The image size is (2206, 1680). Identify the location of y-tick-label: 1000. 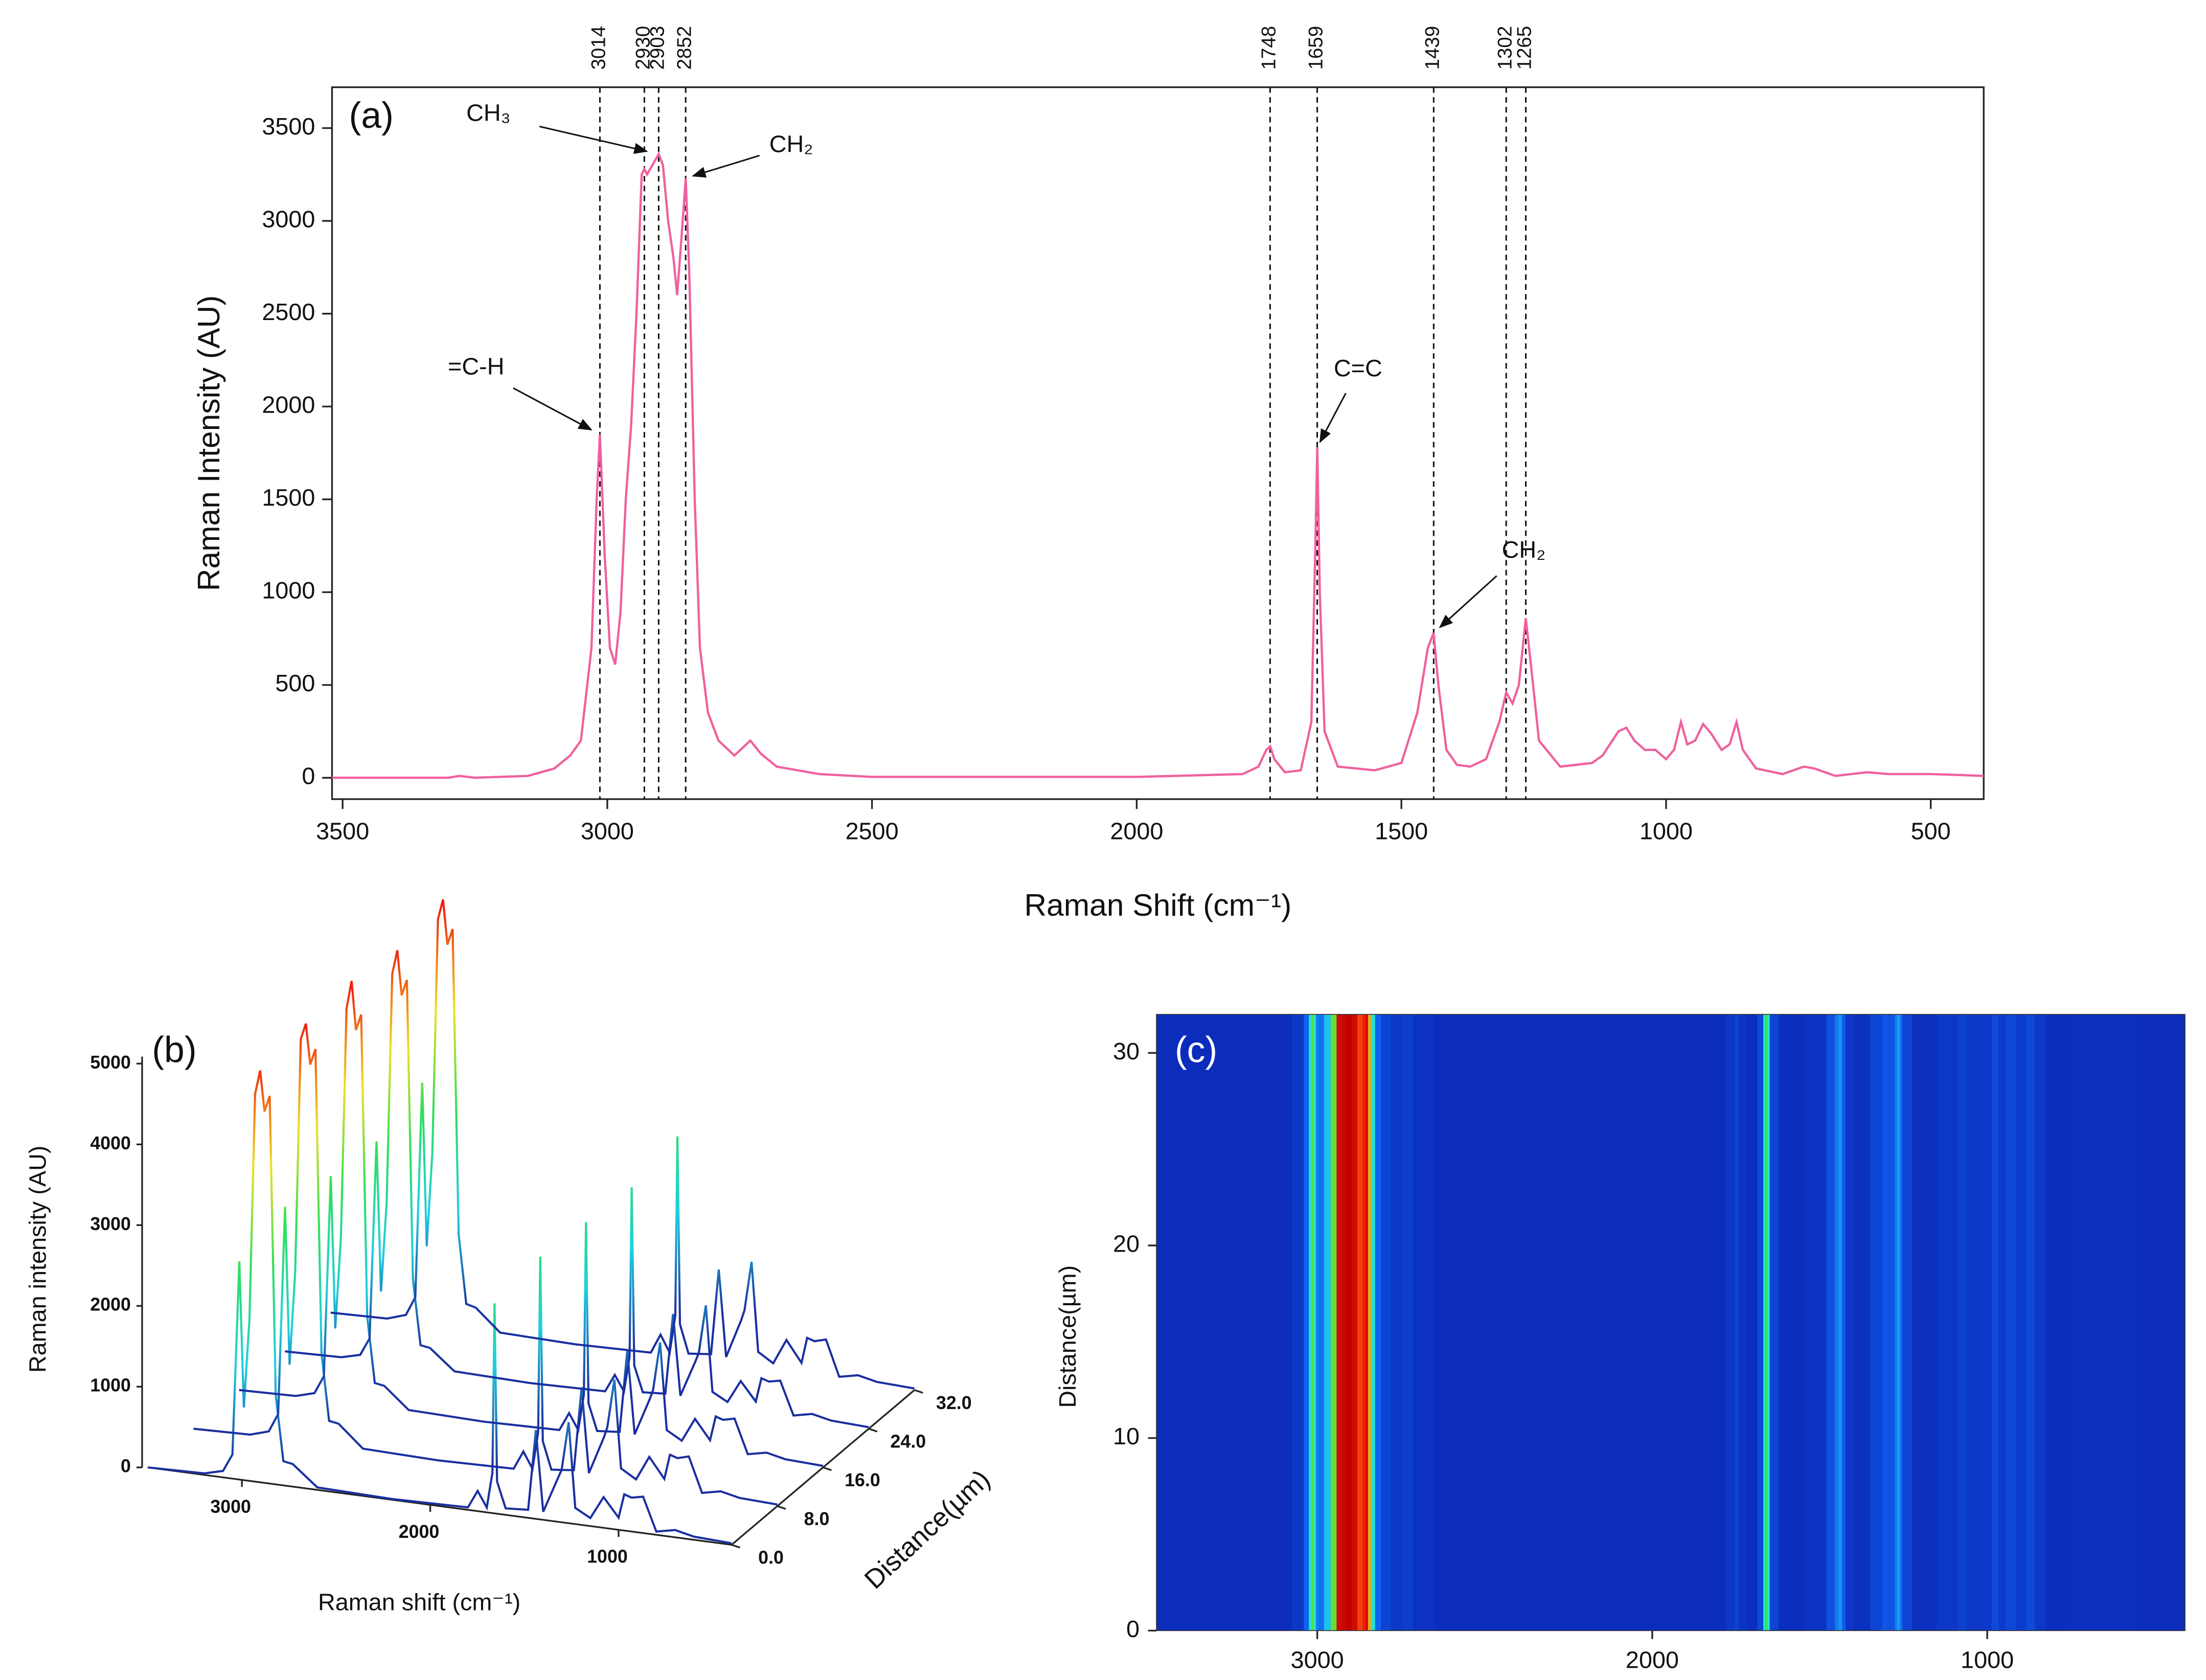
(110, 1385).